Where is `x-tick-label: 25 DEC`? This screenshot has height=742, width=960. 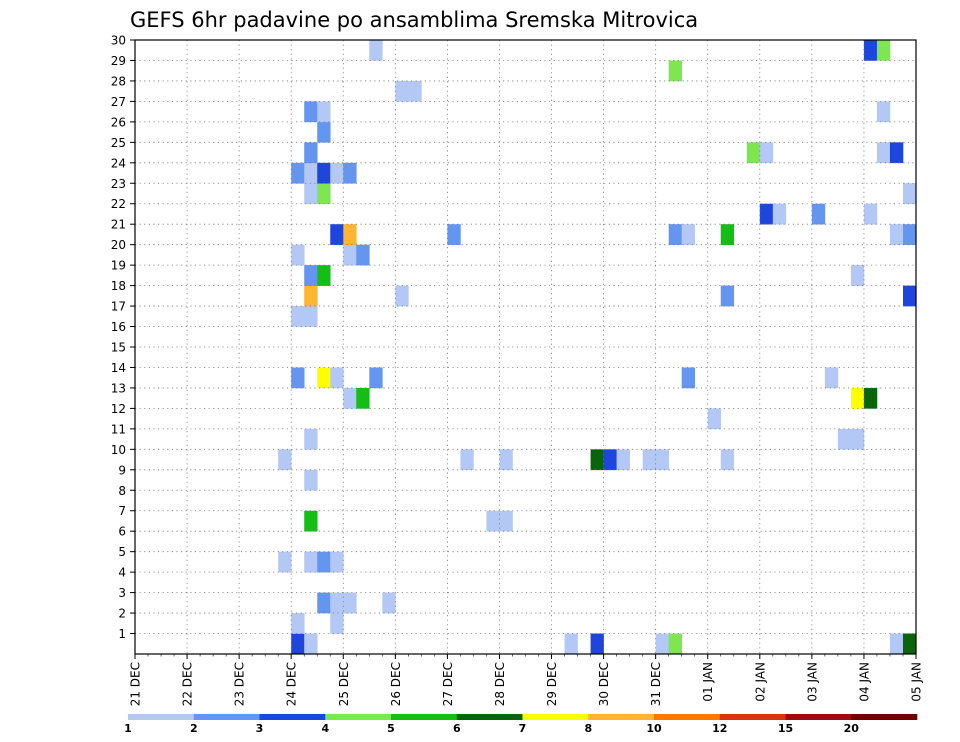
x-tick-label: 25 DEC is located at coordinates (344, 684).